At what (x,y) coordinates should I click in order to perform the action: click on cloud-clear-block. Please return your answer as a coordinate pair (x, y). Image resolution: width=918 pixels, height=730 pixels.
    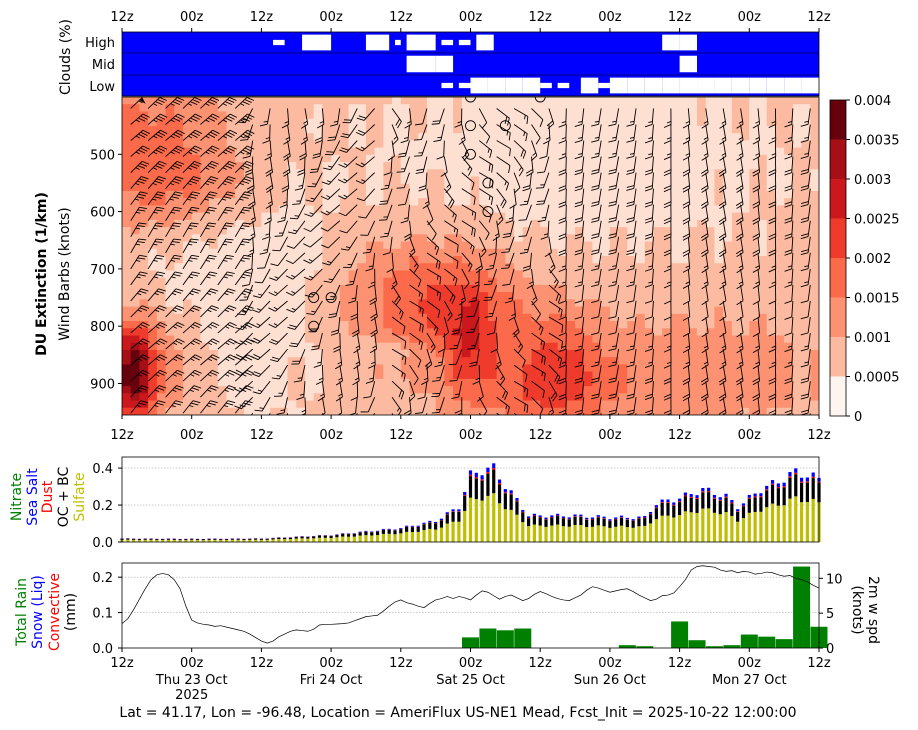
    Looking at the image, I should click on (671, 42).